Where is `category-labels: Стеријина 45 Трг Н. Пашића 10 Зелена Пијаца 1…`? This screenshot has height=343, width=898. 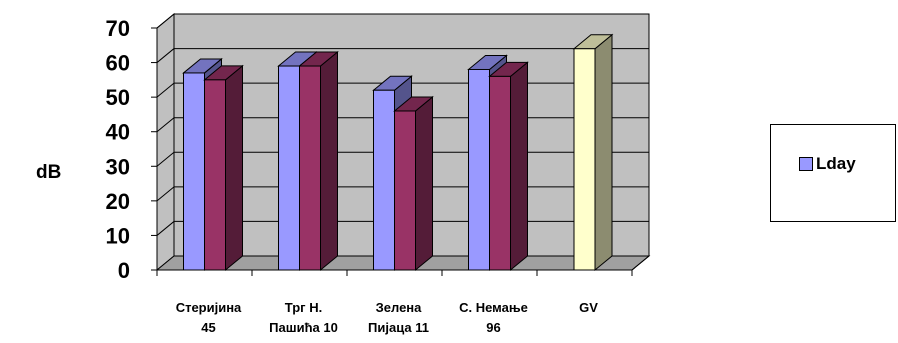
category-labels: Стеријина 45 Трг Н. Пашића 10 Зелена Пијаца 1… is located at coordinates (387, 317).